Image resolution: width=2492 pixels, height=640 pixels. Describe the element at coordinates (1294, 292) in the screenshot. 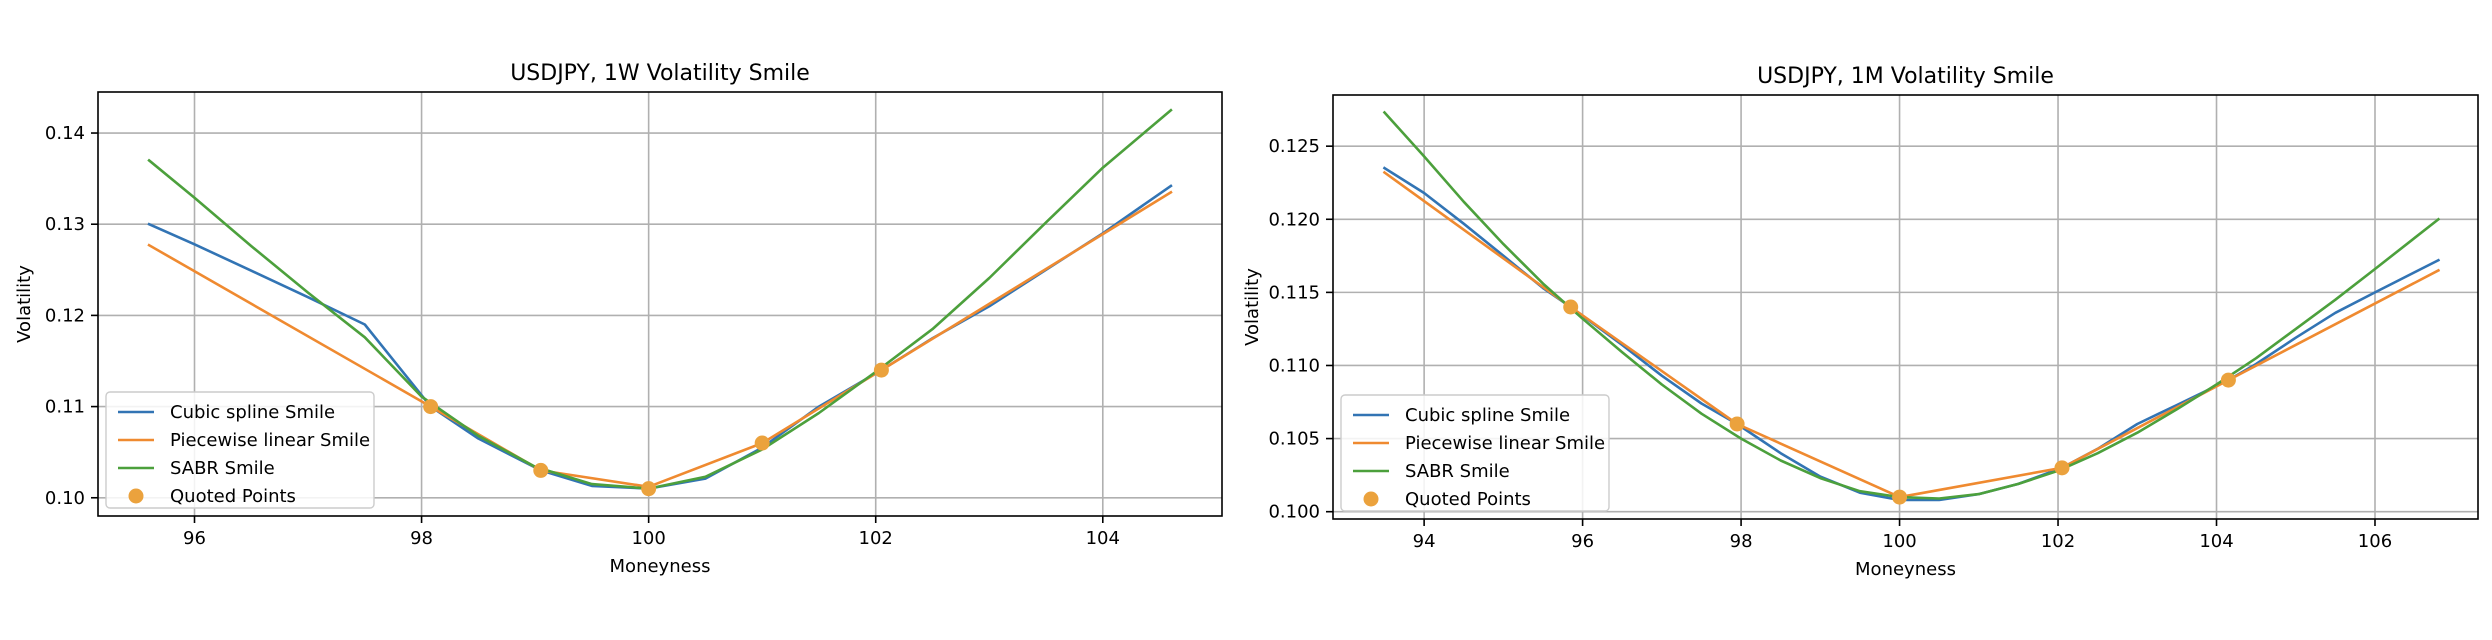

I see `y-tick-label: 0.115` at that location.